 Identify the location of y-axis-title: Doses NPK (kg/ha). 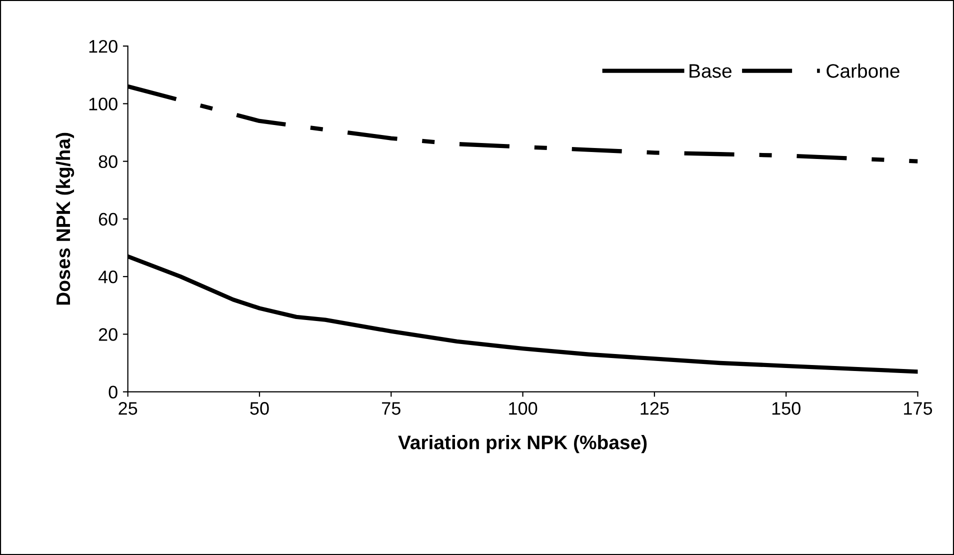
(65, 218).